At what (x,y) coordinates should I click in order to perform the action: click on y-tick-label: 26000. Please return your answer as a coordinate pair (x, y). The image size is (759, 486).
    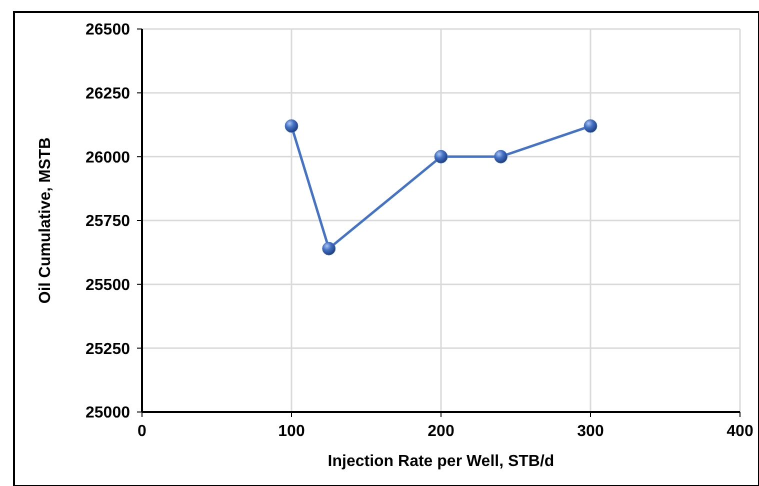
    Looking at the image, I should click on (108, 157).